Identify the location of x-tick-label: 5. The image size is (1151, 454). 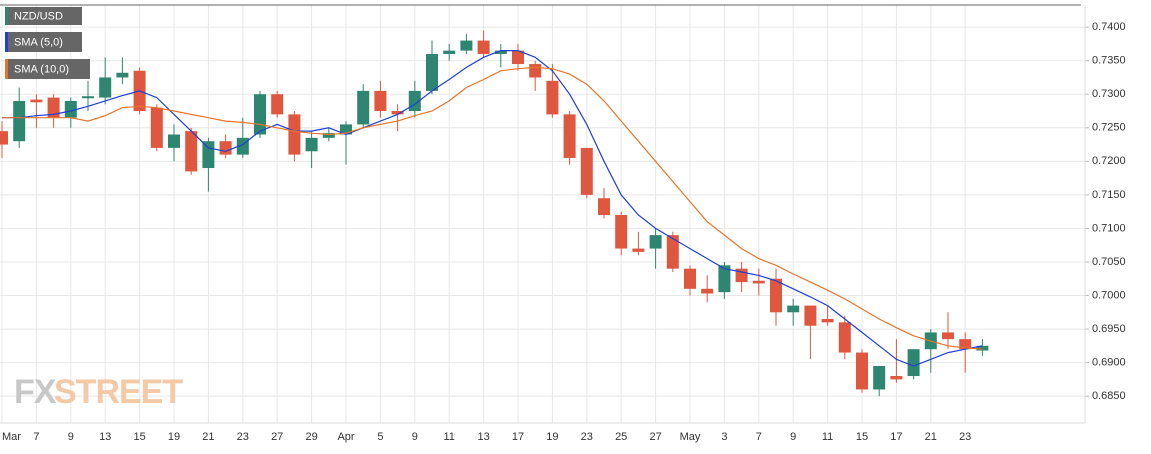
(380, 437).